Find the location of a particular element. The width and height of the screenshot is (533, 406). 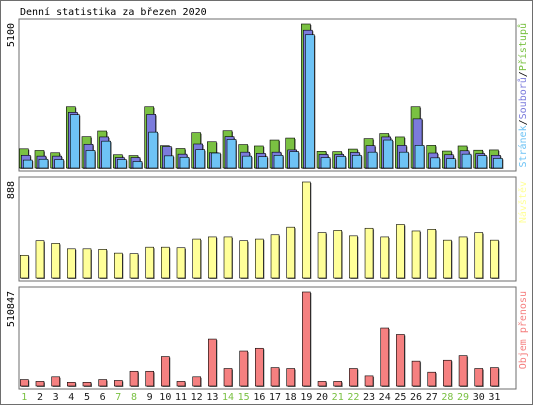

chart-title: Denní statistika za březen 2020 is located at coordinates (113, 12).